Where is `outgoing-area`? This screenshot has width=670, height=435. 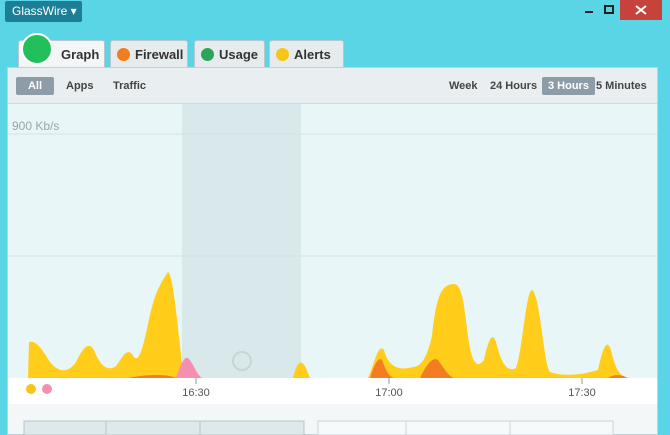
outgoing-area is located at coordinates (378, 368).